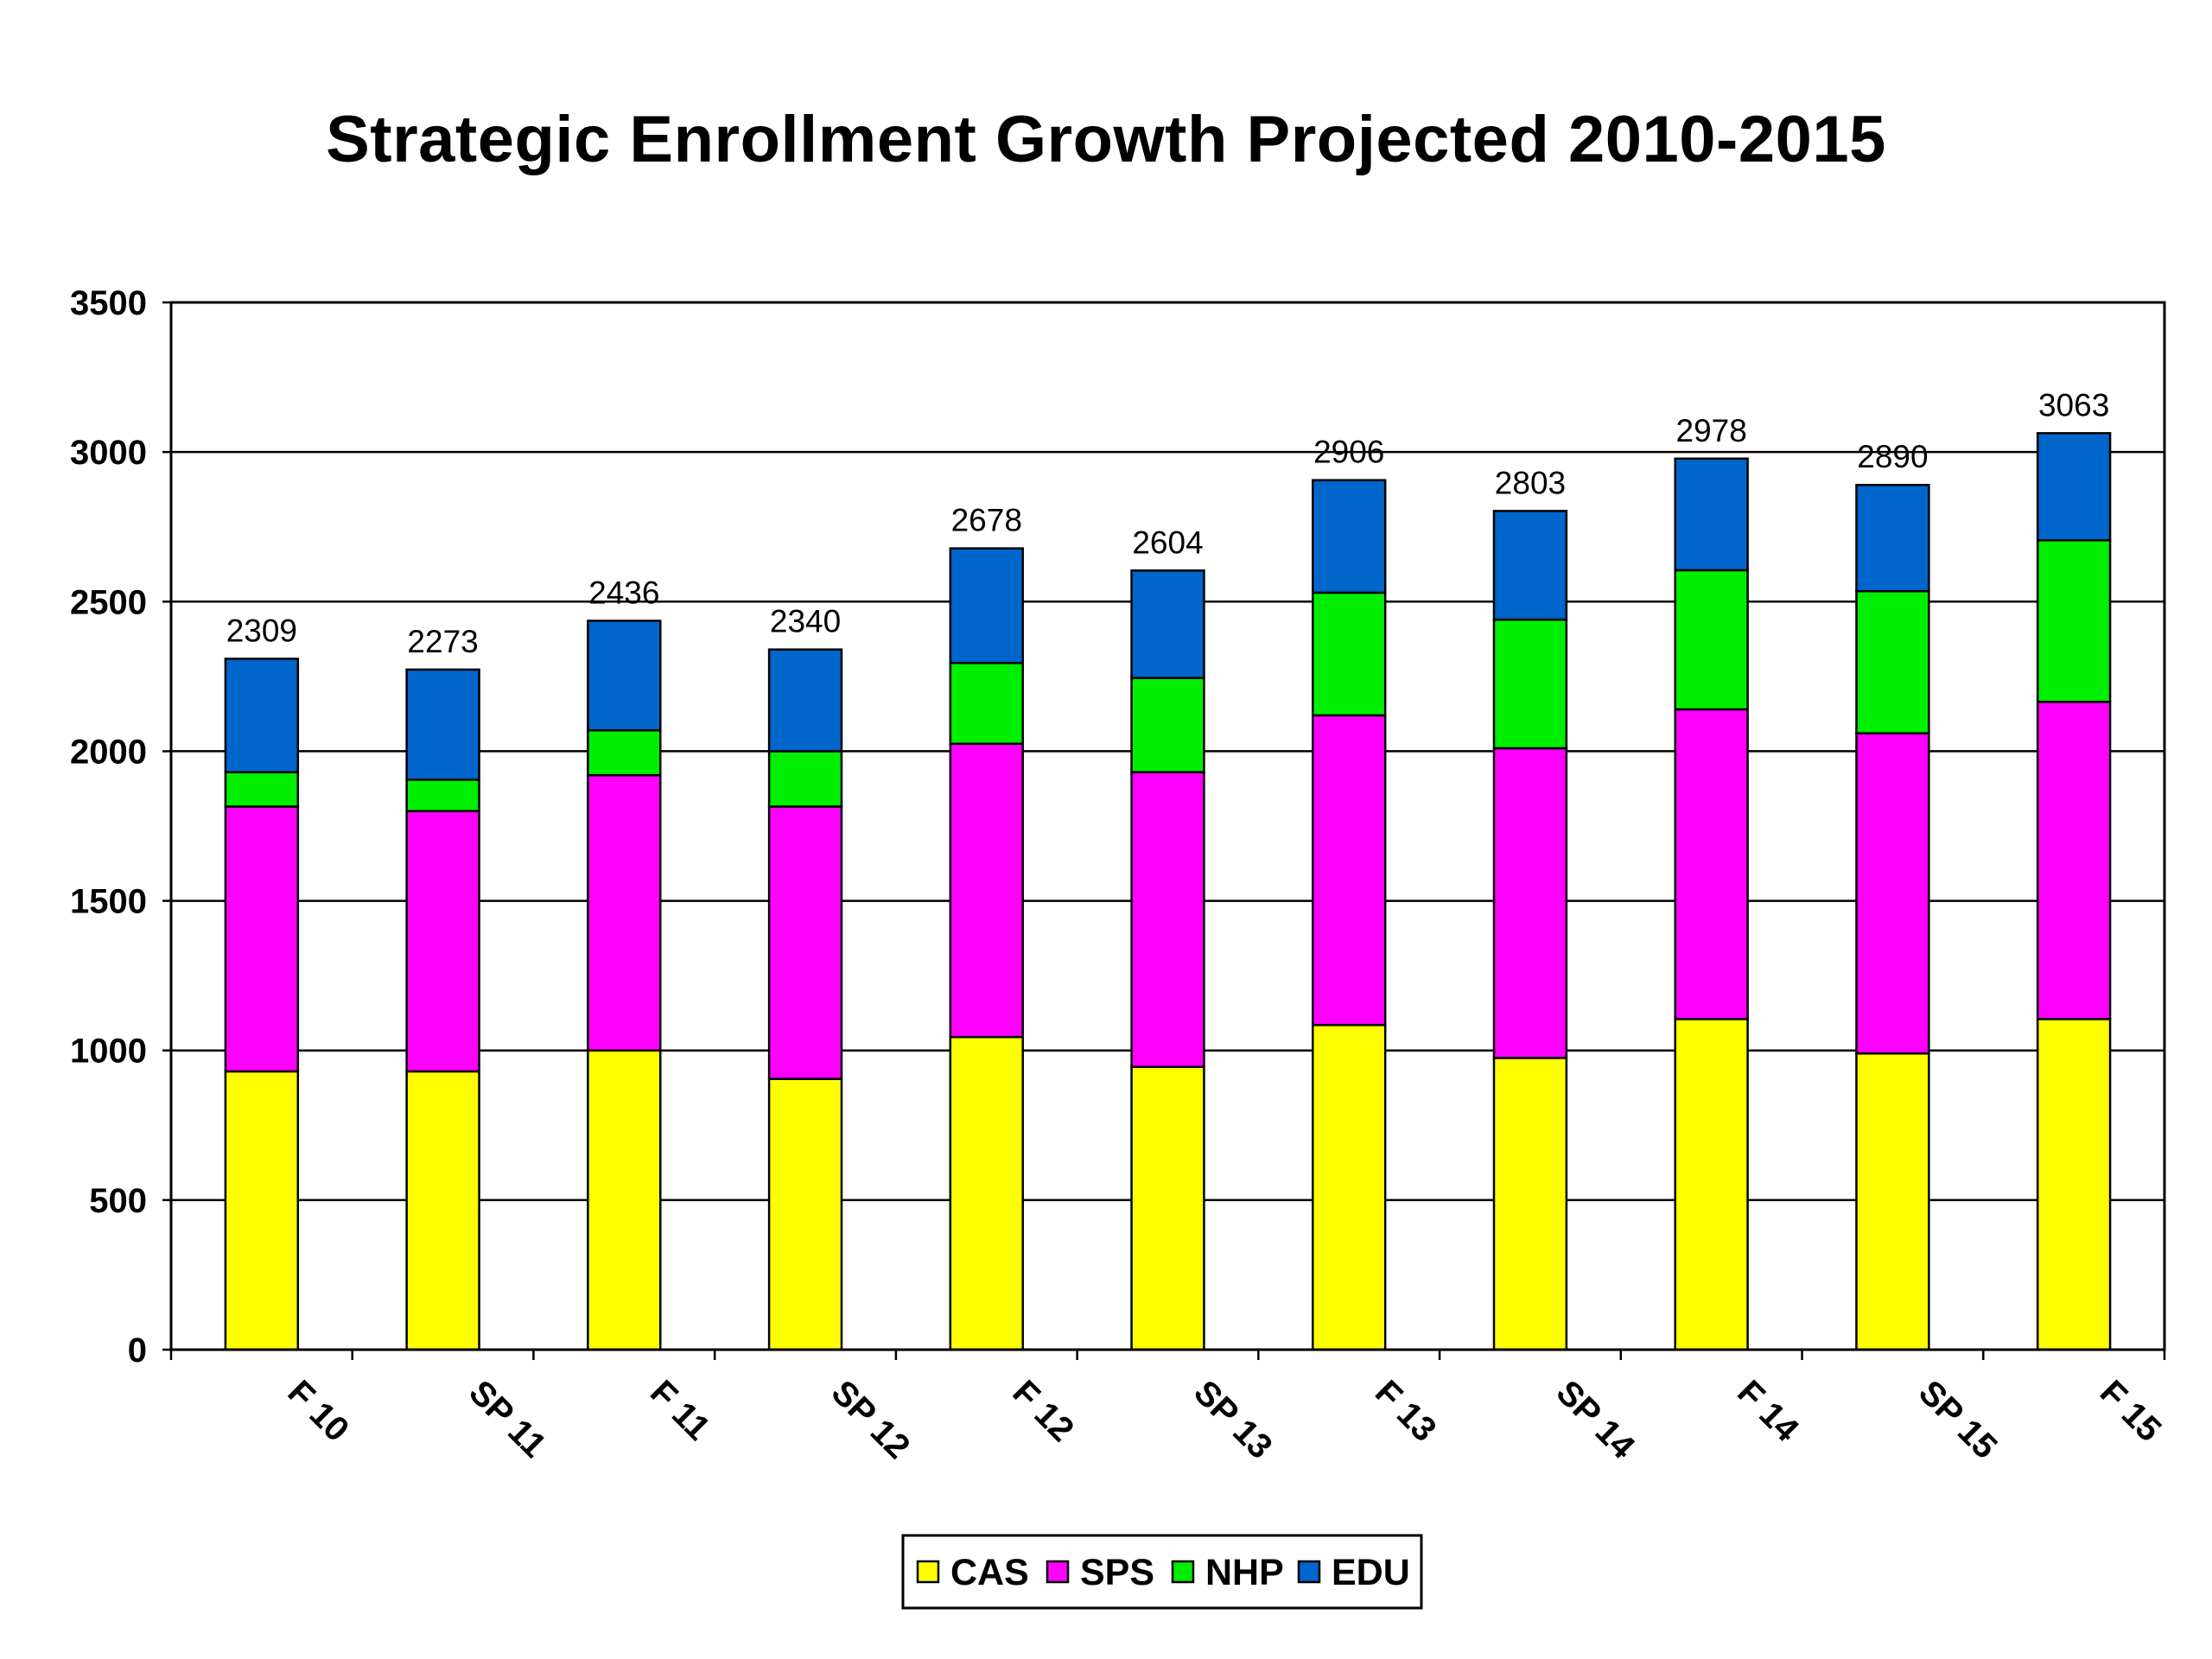  What do you see at coordinates (805, 621) in the screenshot?
I see `total-data-label: 2340` at bounding box center [805, 621].